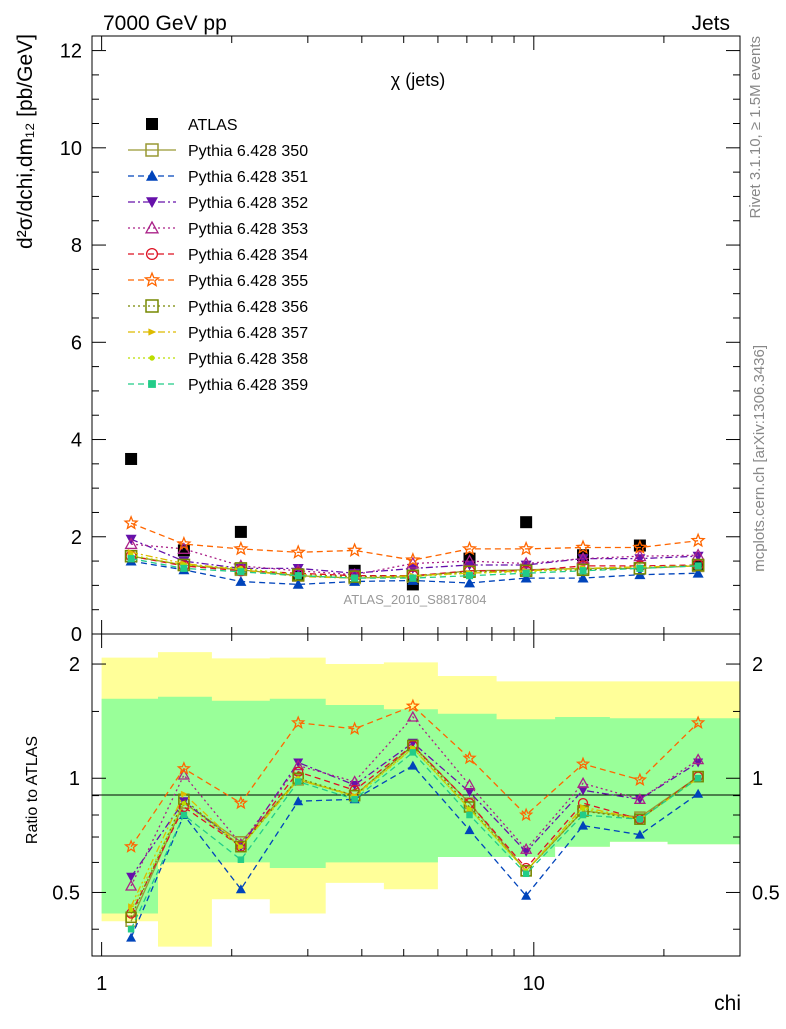  What do you see at coordinates (248, 203) in the screenshot?
I see `legend-label: Pythia 6.428 352` at bounding box center [248, 203].